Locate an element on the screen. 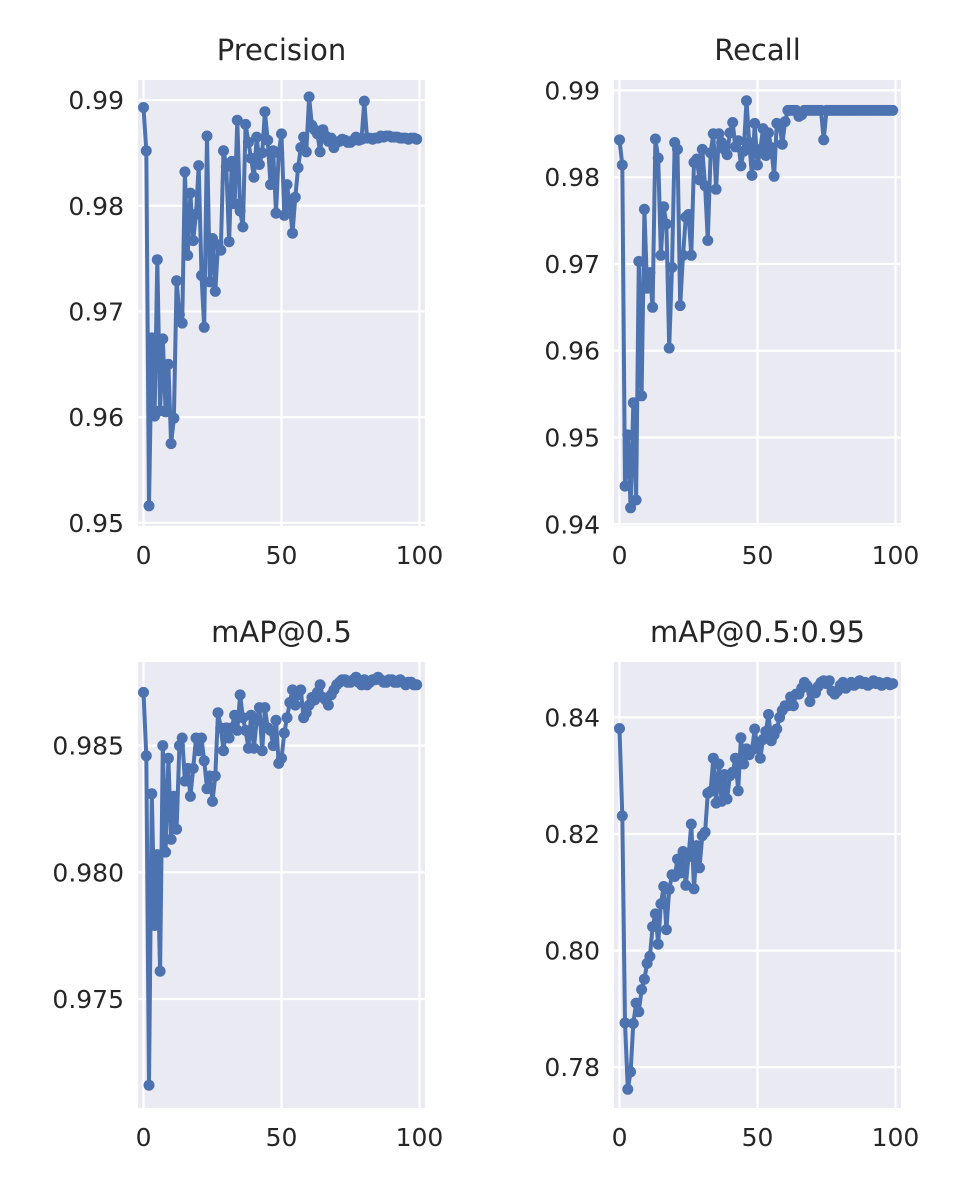 The image size is (955, 1199). data-series is located at coordinates (756, 885).